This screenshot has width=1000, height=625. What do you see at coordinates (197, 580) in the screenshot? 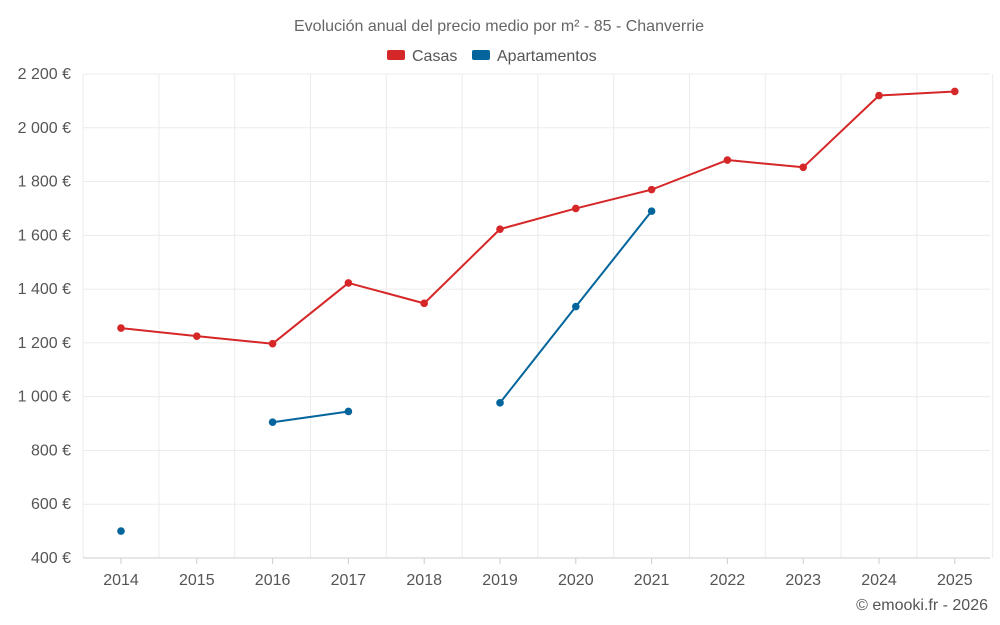
I see `x-tick-label: 2015` at bounding box center [197, 580].